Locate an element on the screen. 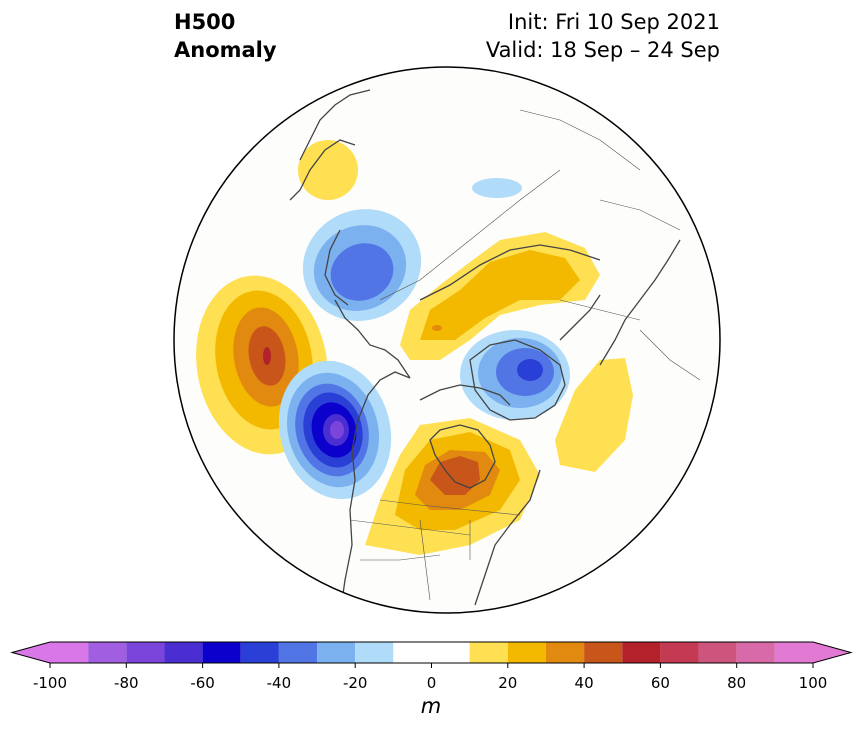 This screenshot has width=863, height=732. colorbar-tick-label: 40 is located at coordinates (584, 683).